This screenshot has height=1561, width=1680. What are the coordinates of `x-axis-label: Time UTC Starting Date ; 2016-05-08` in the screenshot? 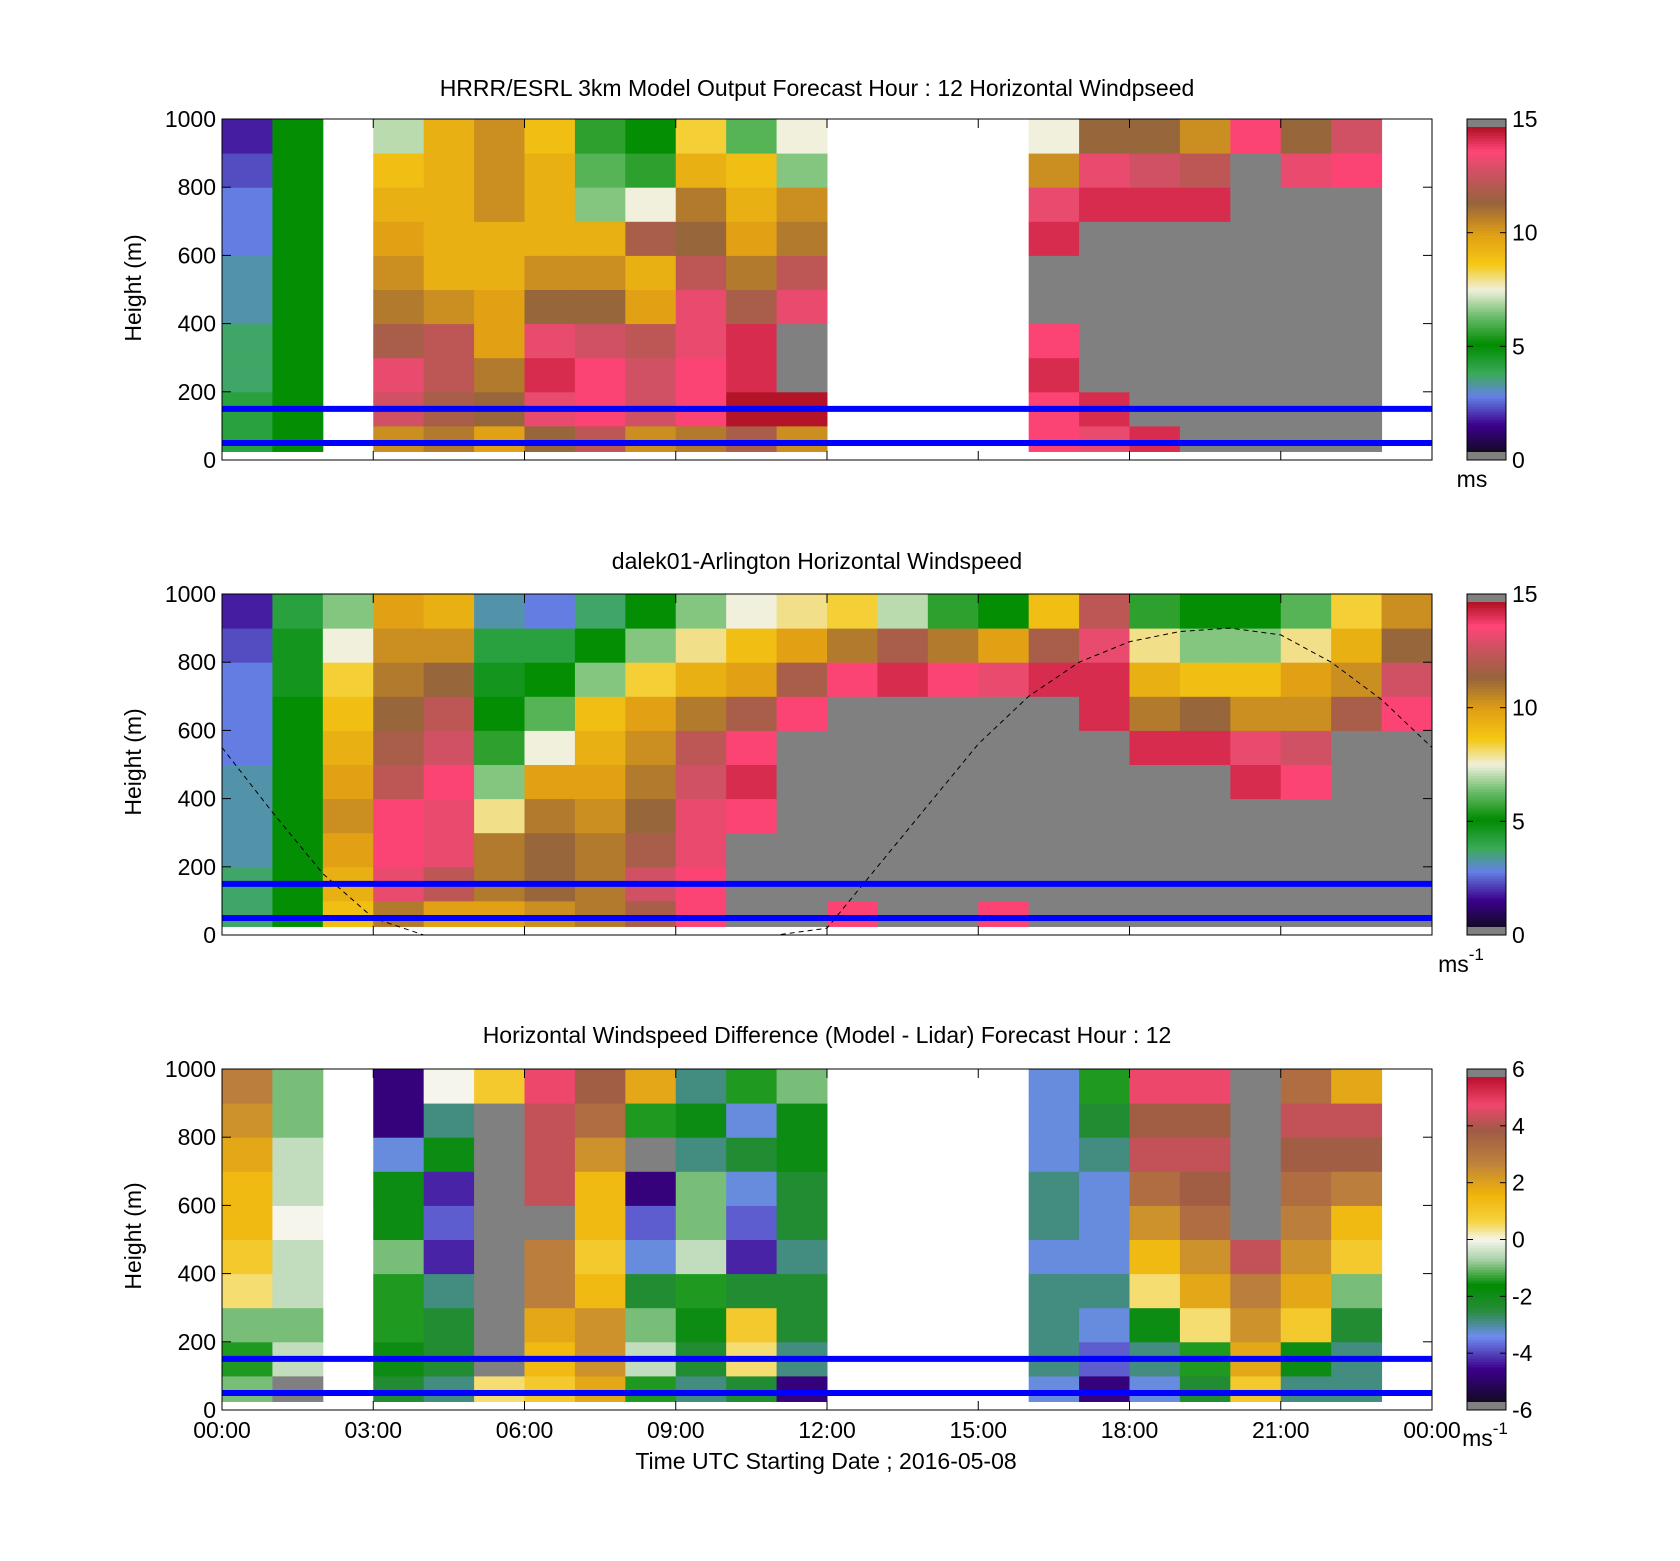 It's located at (825, 1461).